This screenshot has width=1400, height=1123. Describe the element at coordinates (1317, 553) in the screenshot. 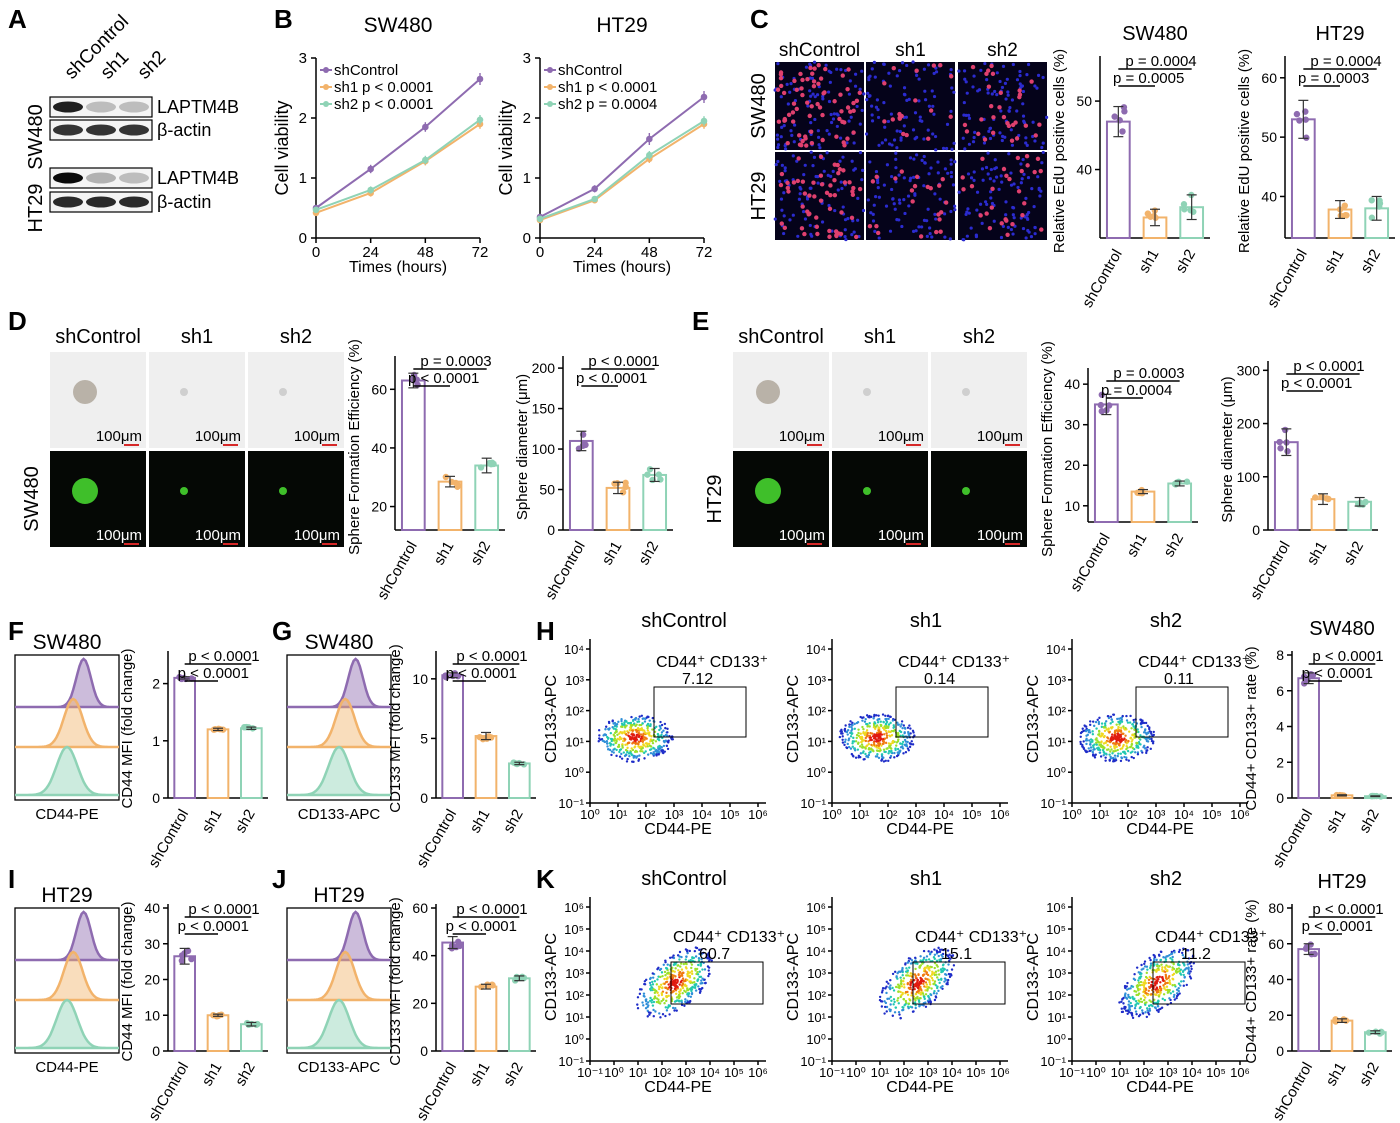

I see `x-tick-label: sh1` at that location.